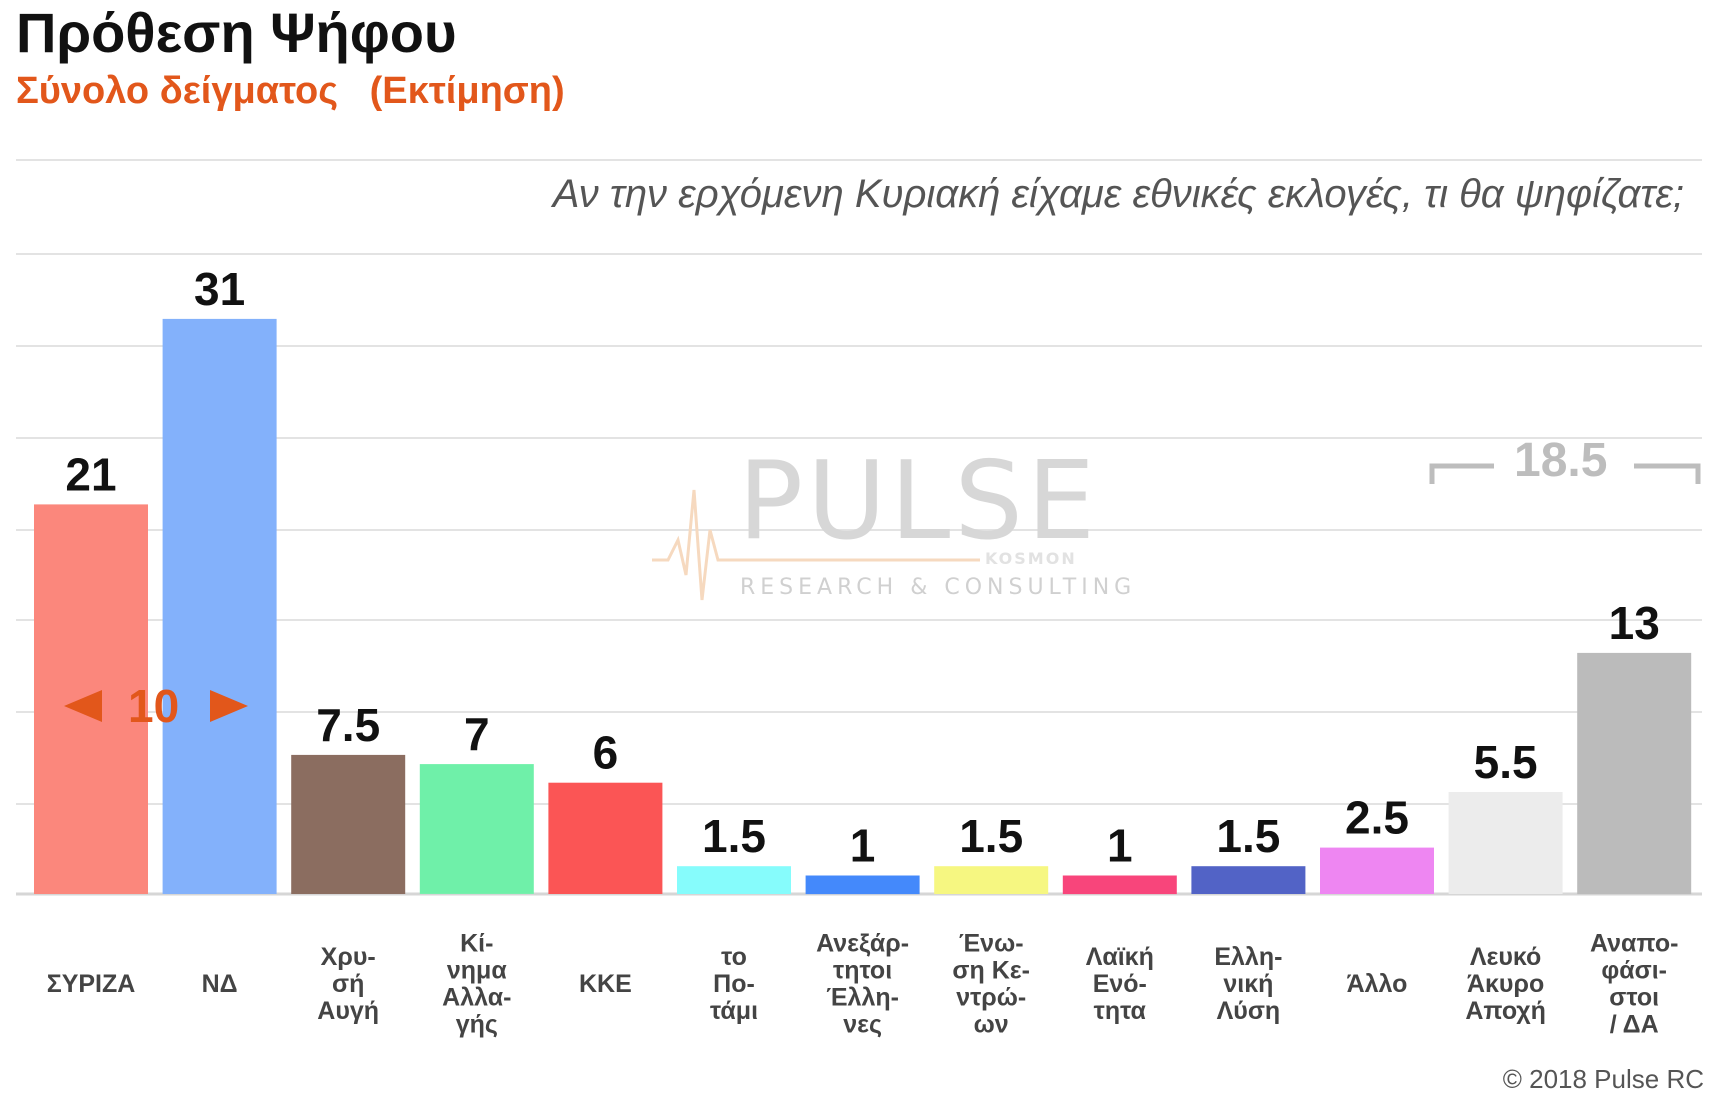 Image resolution: width=1718 pixels, height=1096 pixels. Describe the element at coordinates (1667, 473) in the screenshot. I see `bracket-right-icon` at that location.